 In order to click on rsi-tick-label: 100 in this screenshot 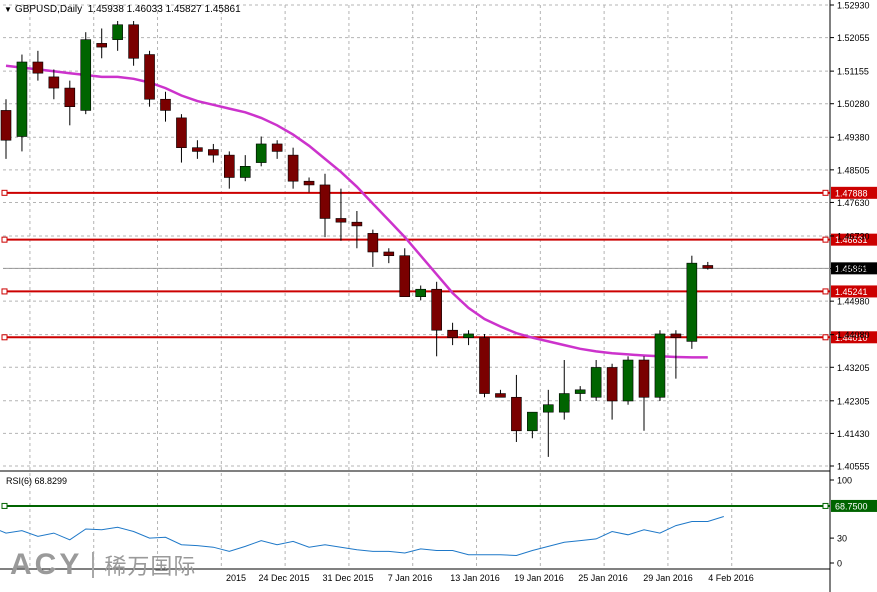, I will do `click(844, 481)`.